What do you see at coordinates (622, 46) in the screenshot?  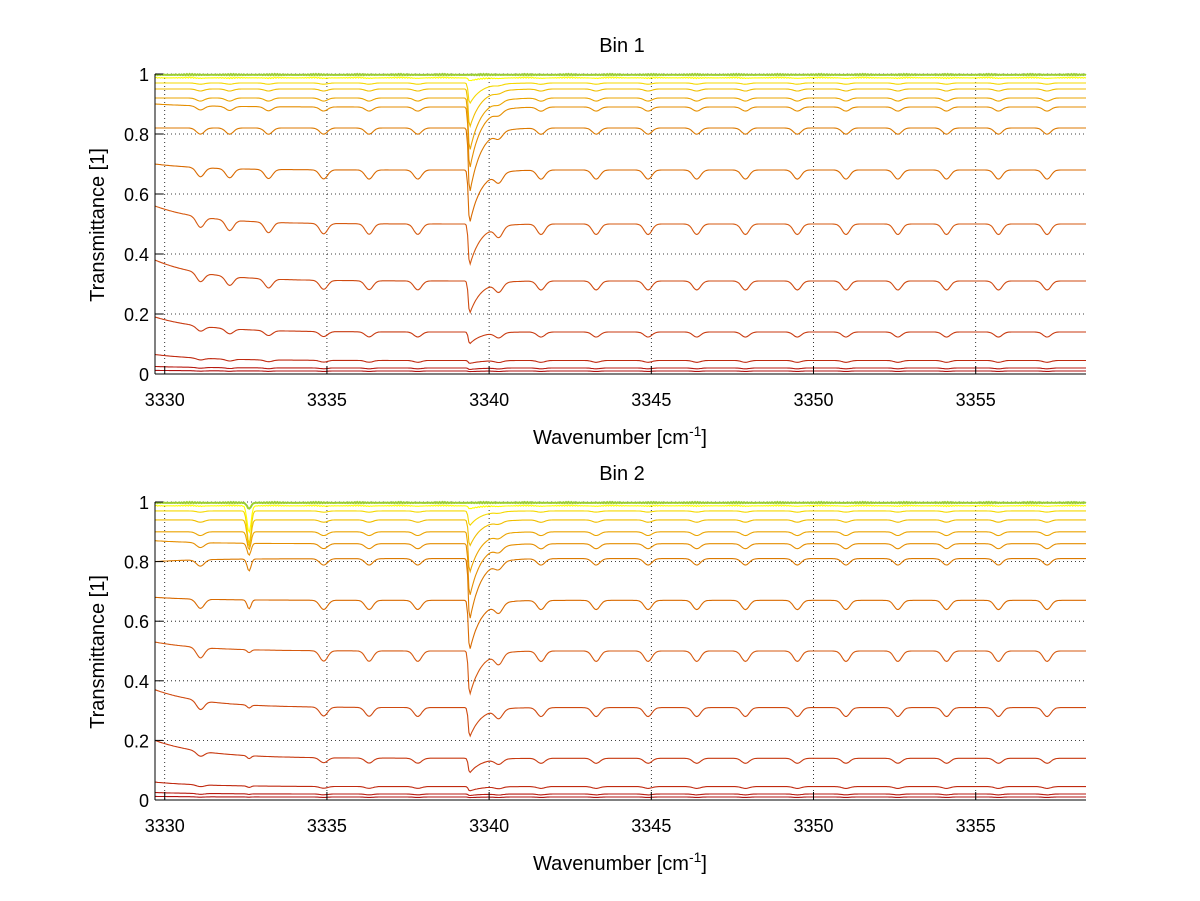 I see `subplot-title: Bin 1` at bounding box center [622, 46].